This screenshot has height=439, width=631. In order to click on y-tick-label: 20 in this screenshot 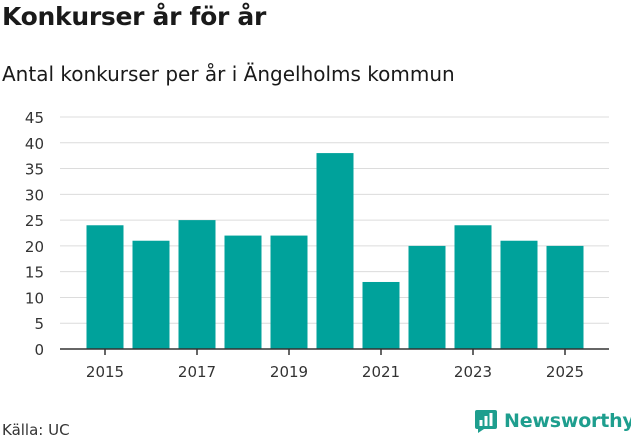, I will do `click(34, 247)`.